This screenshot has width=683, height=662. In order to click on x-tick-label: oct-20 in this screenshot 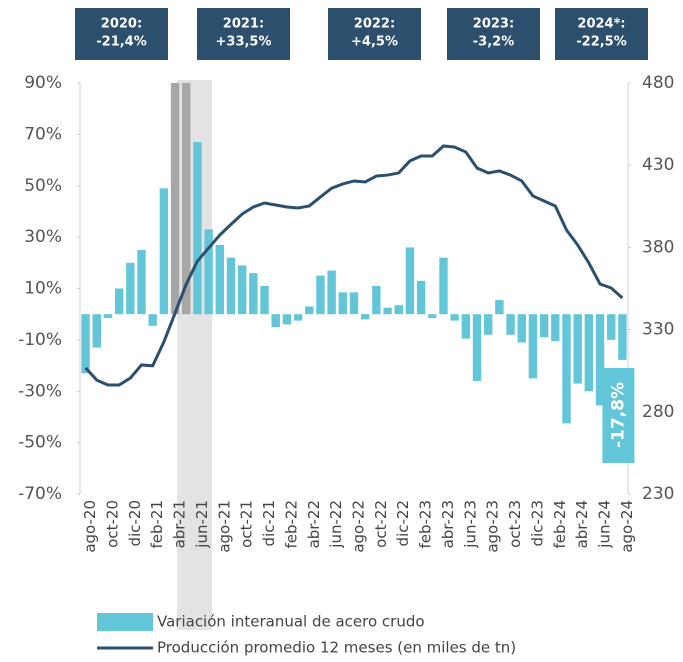, I will do `click(112, 524)`.